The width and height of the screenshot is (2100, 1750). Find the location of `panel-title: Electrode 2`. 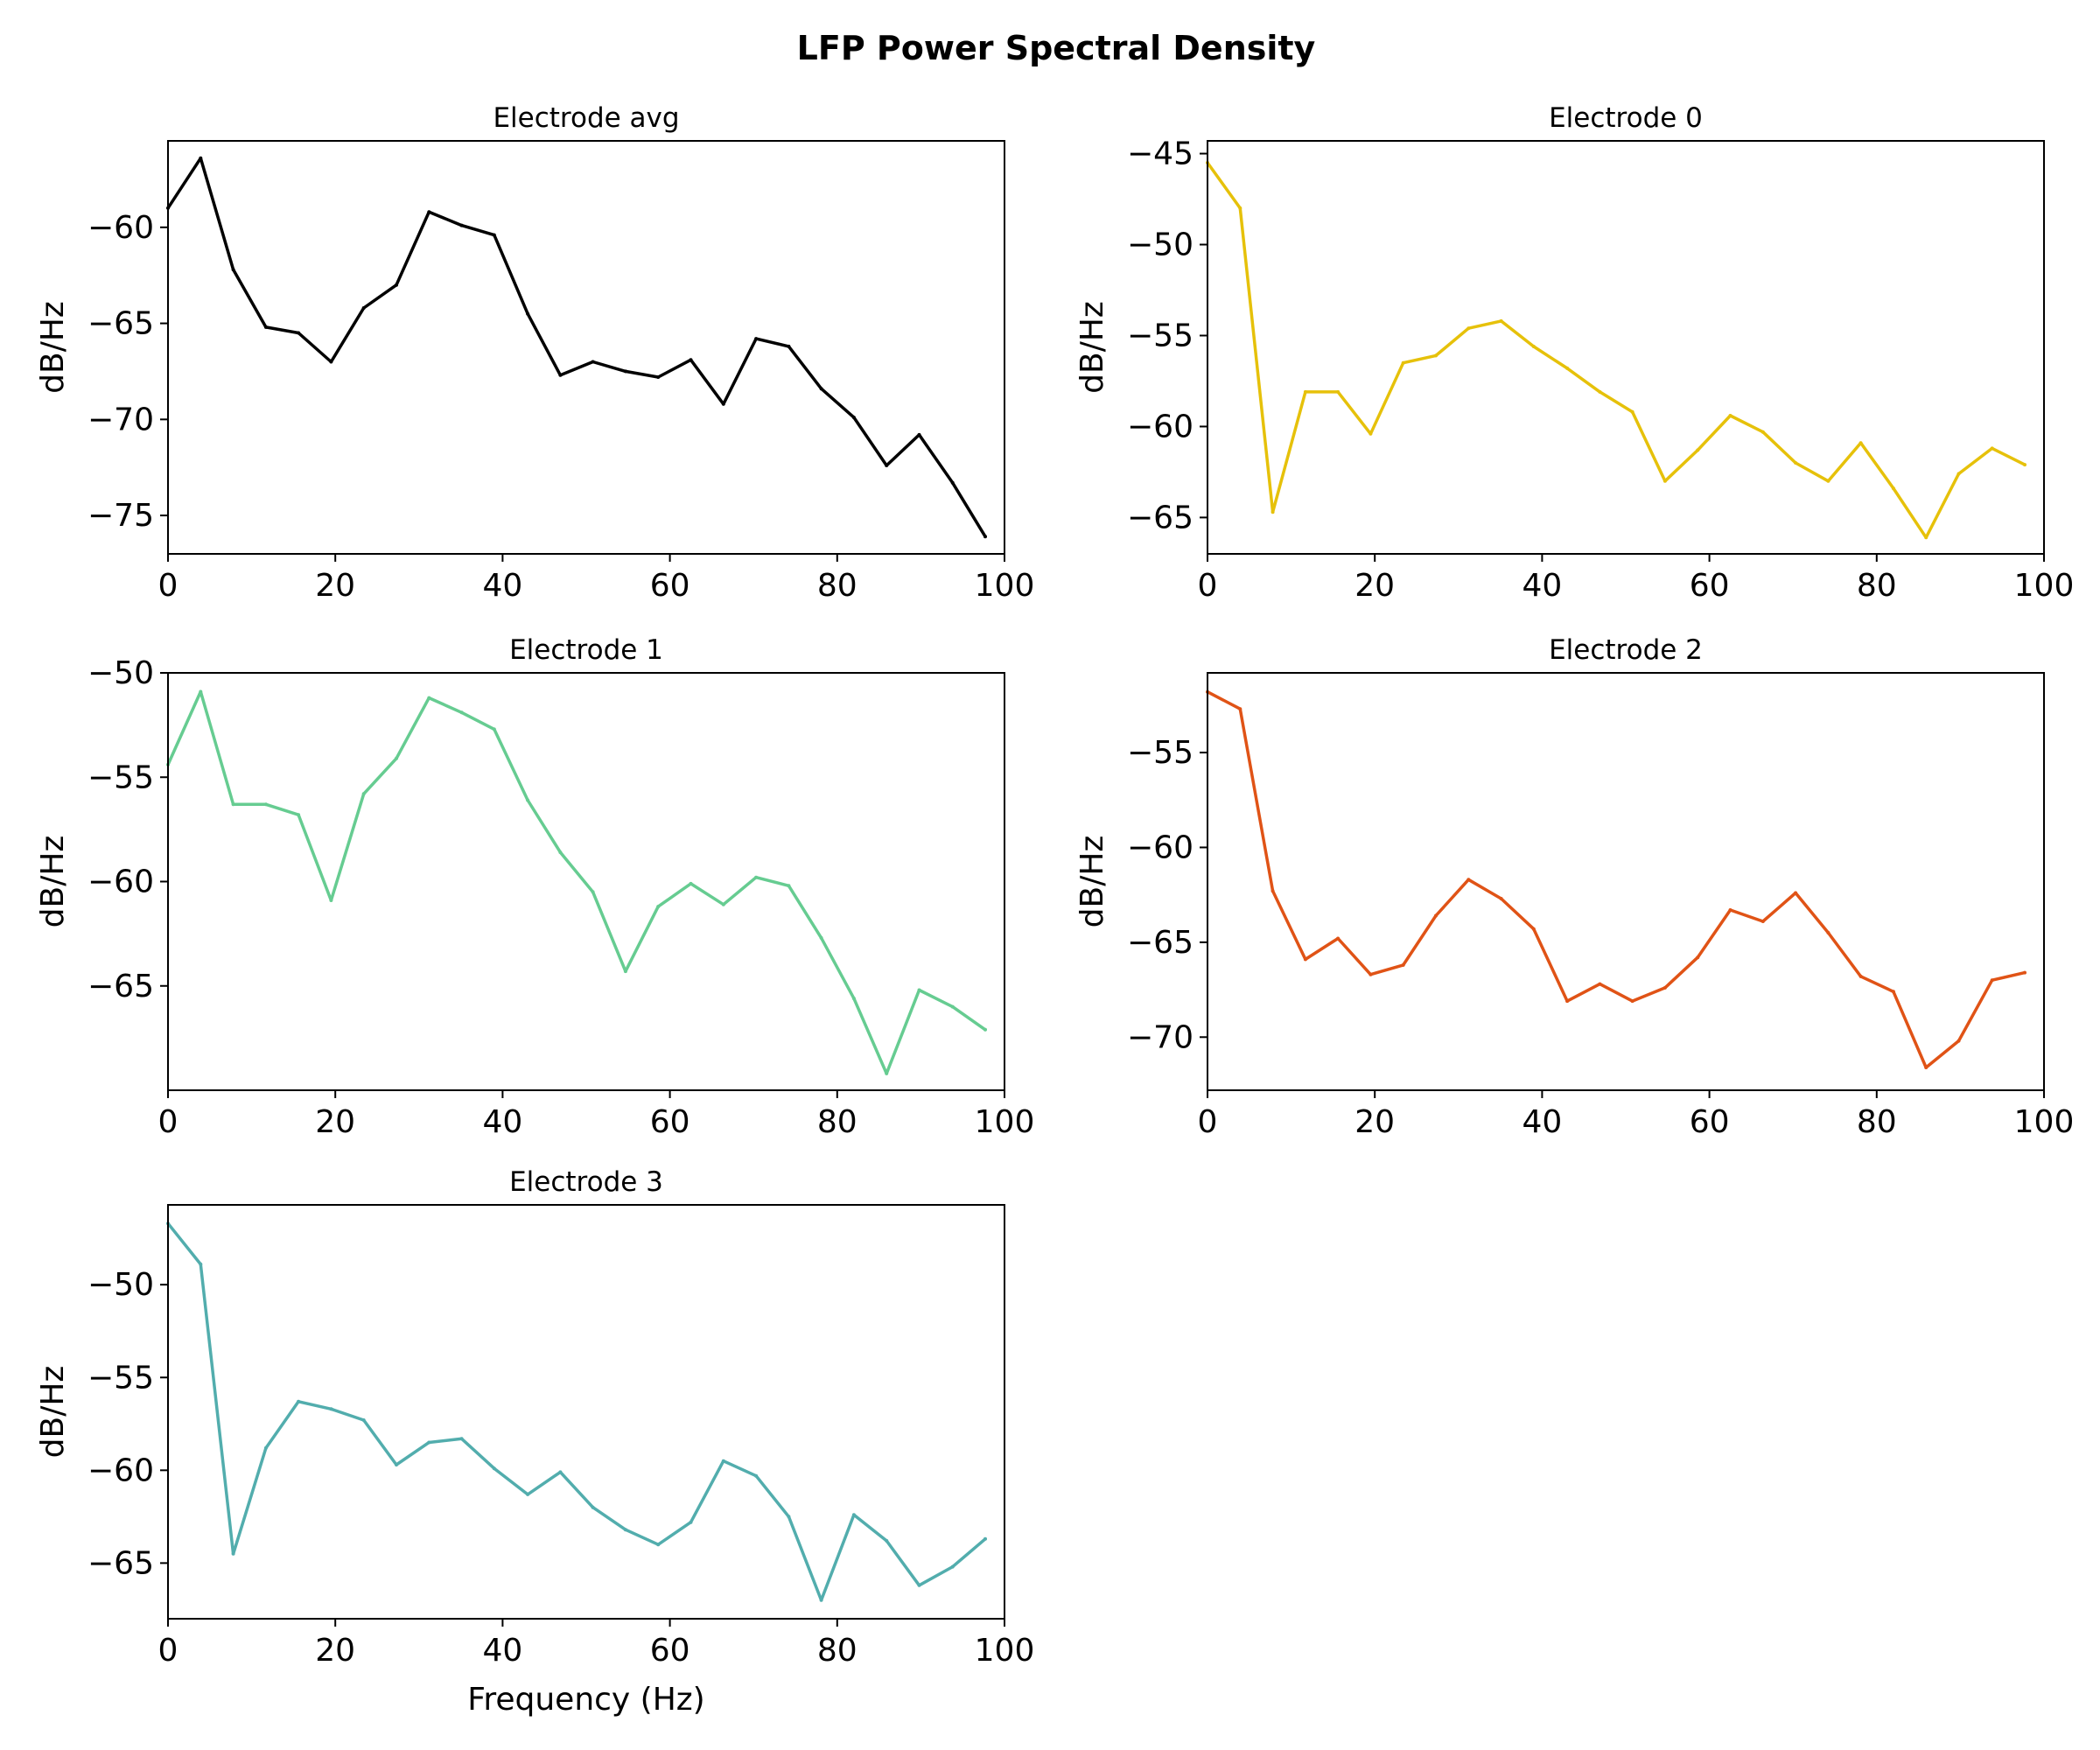

panel-title: Electrode 2 is located at coordinates (1626, 650).